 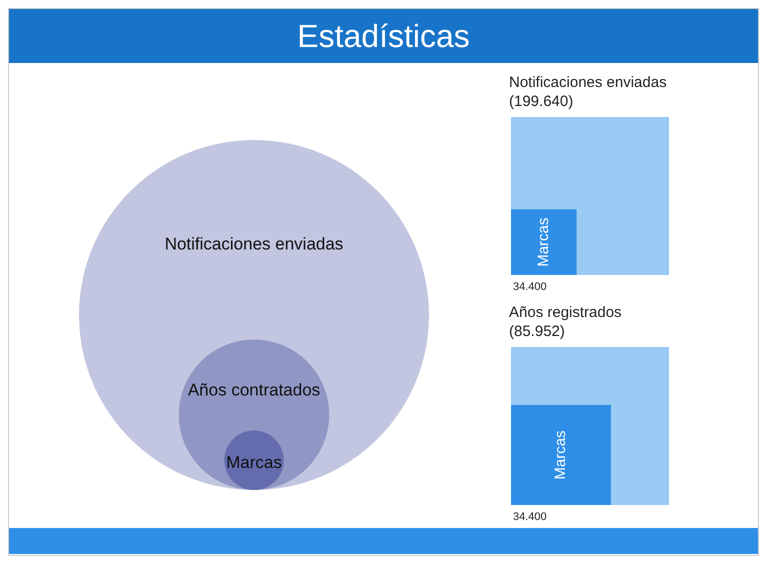 I want to click on data-label: (199.640), so click(x=541, y=101).